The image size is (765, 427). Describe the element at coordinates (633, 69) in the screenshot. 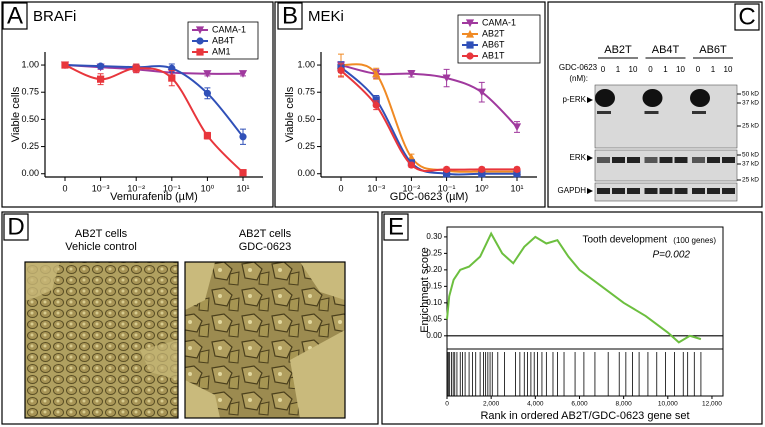

I see `dose-label: 10` at that location.